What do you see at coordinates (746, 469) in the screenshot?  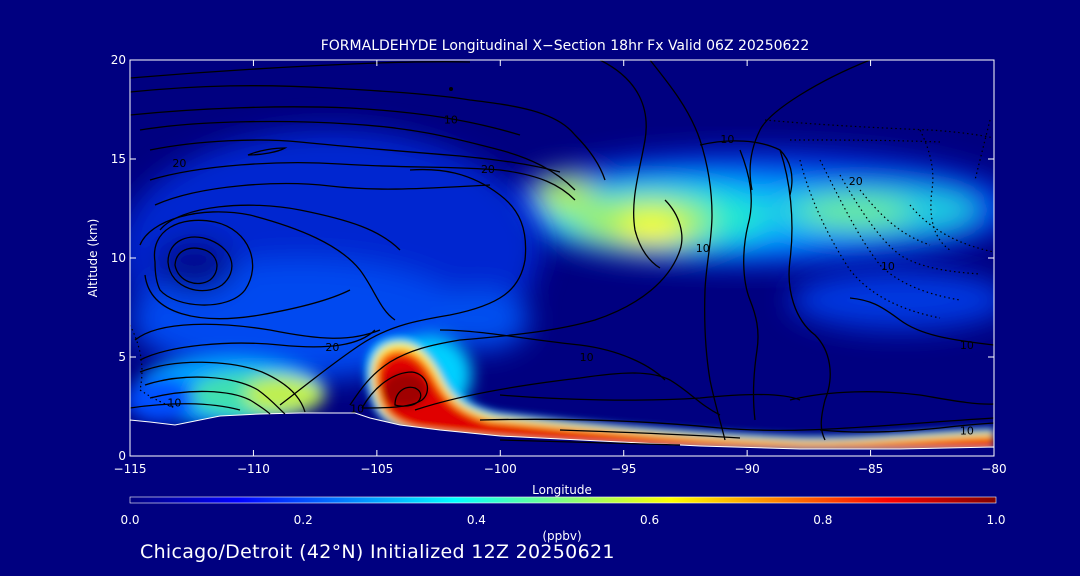 I see `x-tick-label: −90` at bounding box center [746, 469].